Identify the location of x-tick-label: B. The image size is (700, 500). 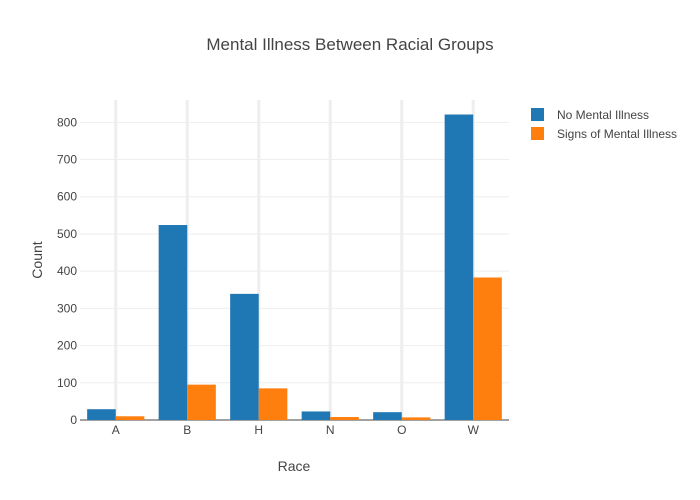
(187, 430).